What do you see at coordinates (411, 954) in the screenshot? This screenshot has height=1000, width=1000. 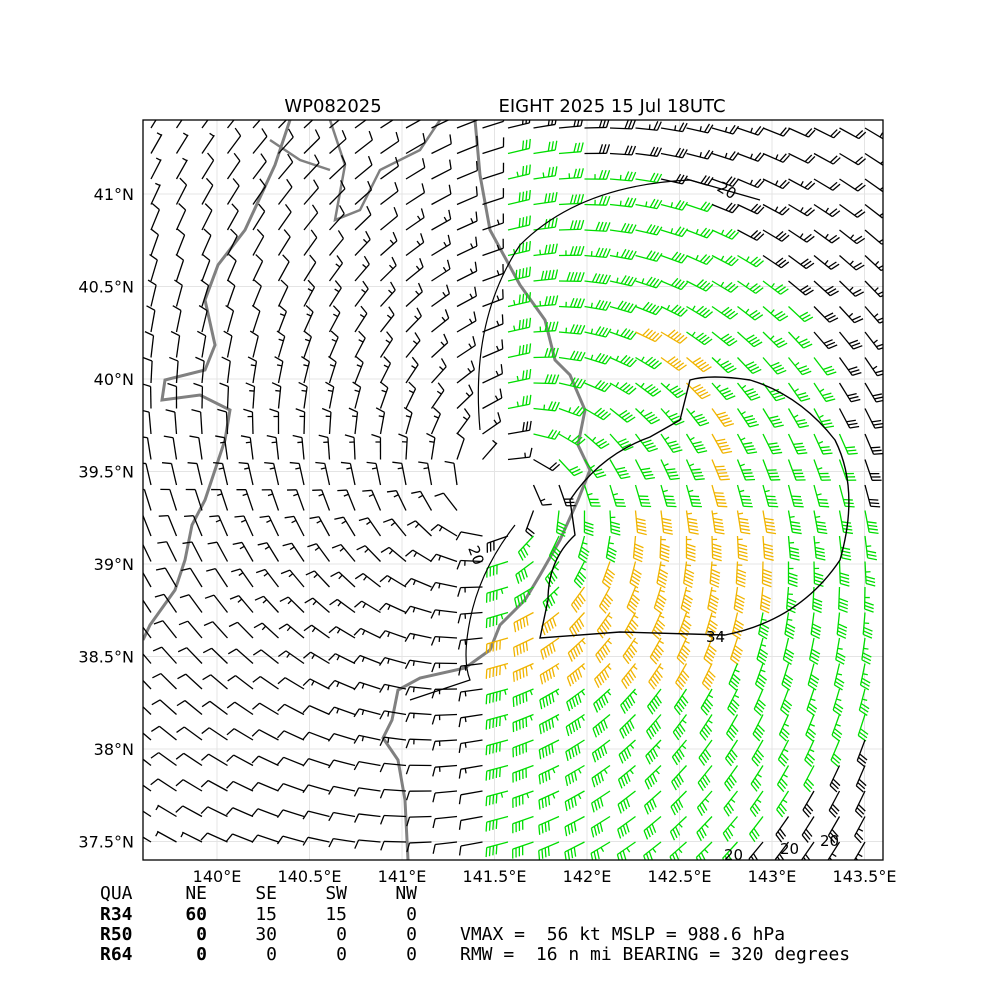 I see `table-r64-nw: 0` at bounding box center [411, 954].